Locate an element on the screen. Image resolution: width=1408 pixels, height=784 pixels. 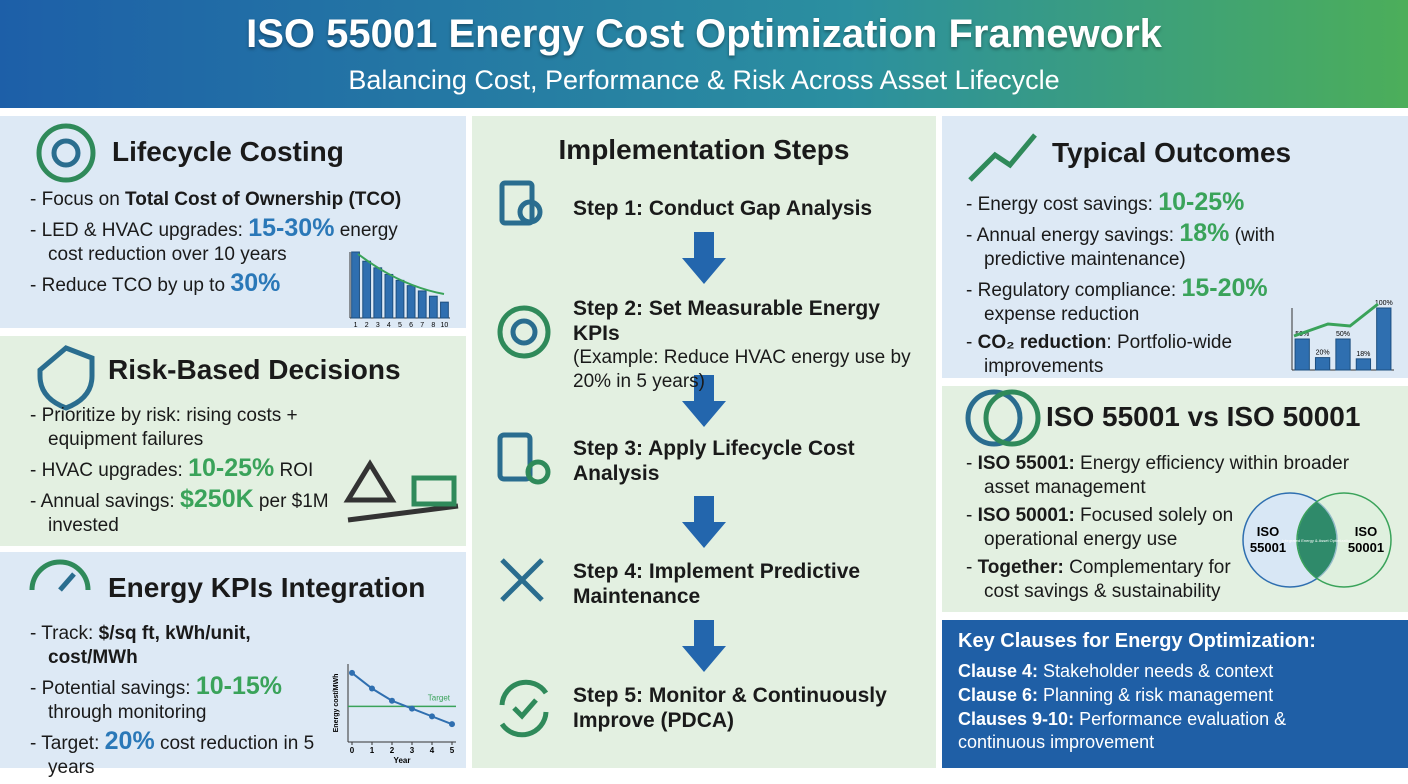
text-segment: $250K is located at coordinates (216, 499).